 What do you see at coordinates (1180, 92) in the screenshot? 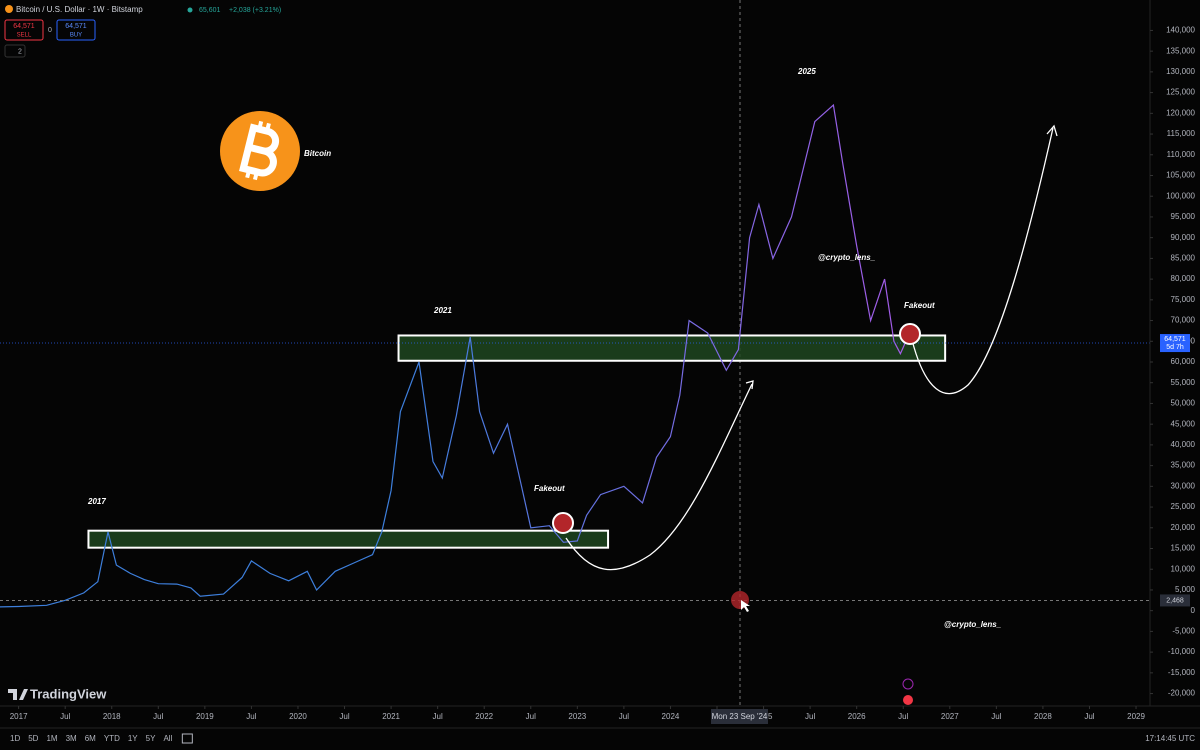
I see `y-tick-label: 125,000` at bounding box center [1180, 92].